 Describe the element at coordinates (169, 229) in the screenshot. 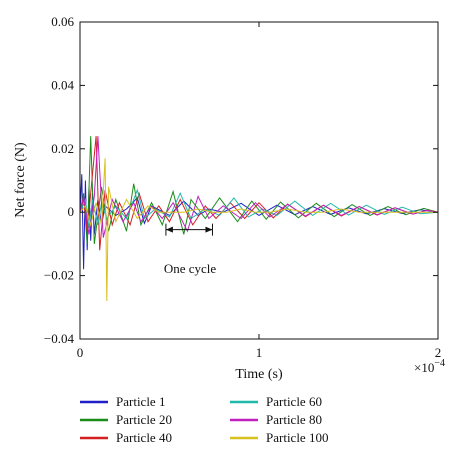

I see `one-cycle-arrowhead-left` at that location.